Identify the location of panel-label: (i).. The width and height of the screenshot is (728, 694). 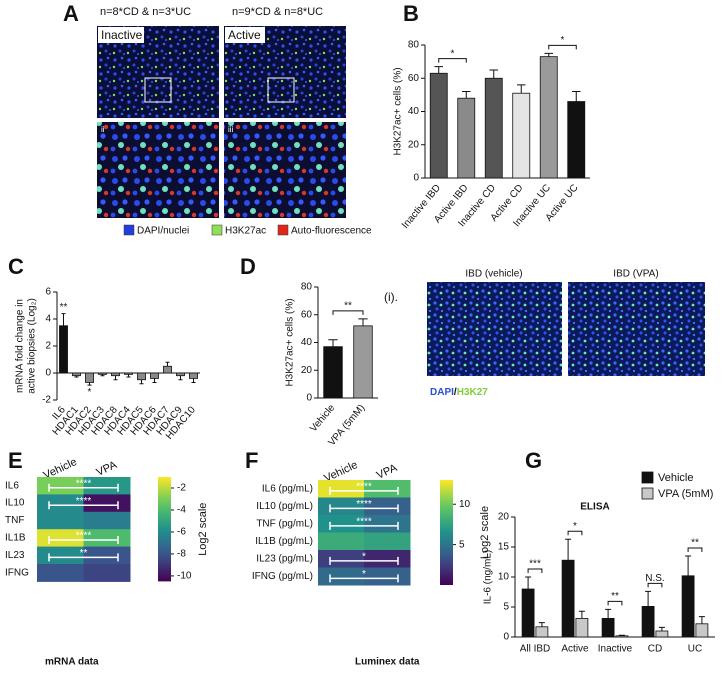
(391, 297).